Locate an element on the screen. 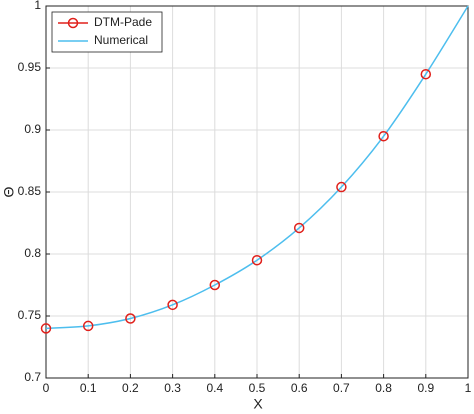 Image resolution: width=474 pixels, height=414 pixels. legend-label: DTM-Pade is located at coordinates (123, 22).